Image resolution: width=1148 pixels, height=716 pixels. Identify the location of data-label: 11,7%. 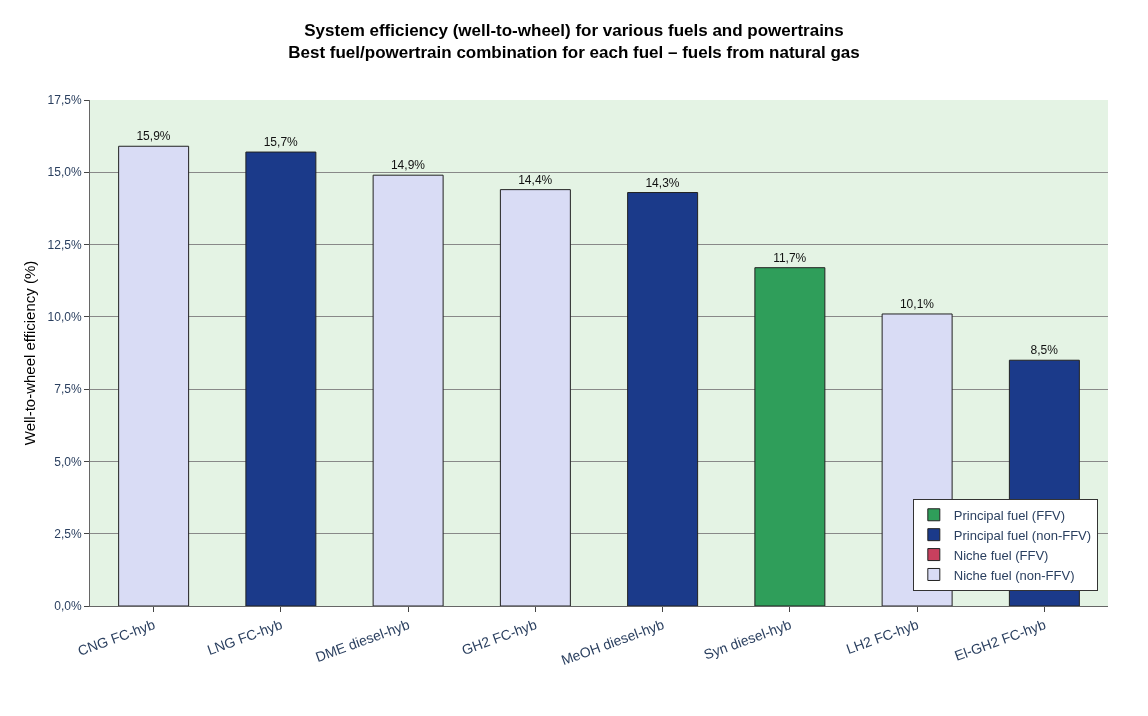
(790, 257).